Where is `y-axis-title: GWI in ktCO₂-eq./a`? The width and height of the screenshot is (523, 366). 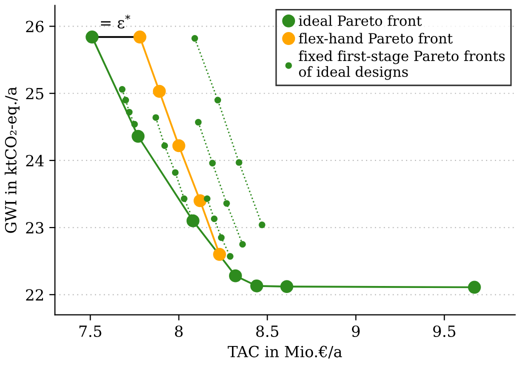
y-axis-title: GWI in ktCO₂-eq./a is located at coordinates (12, 159).